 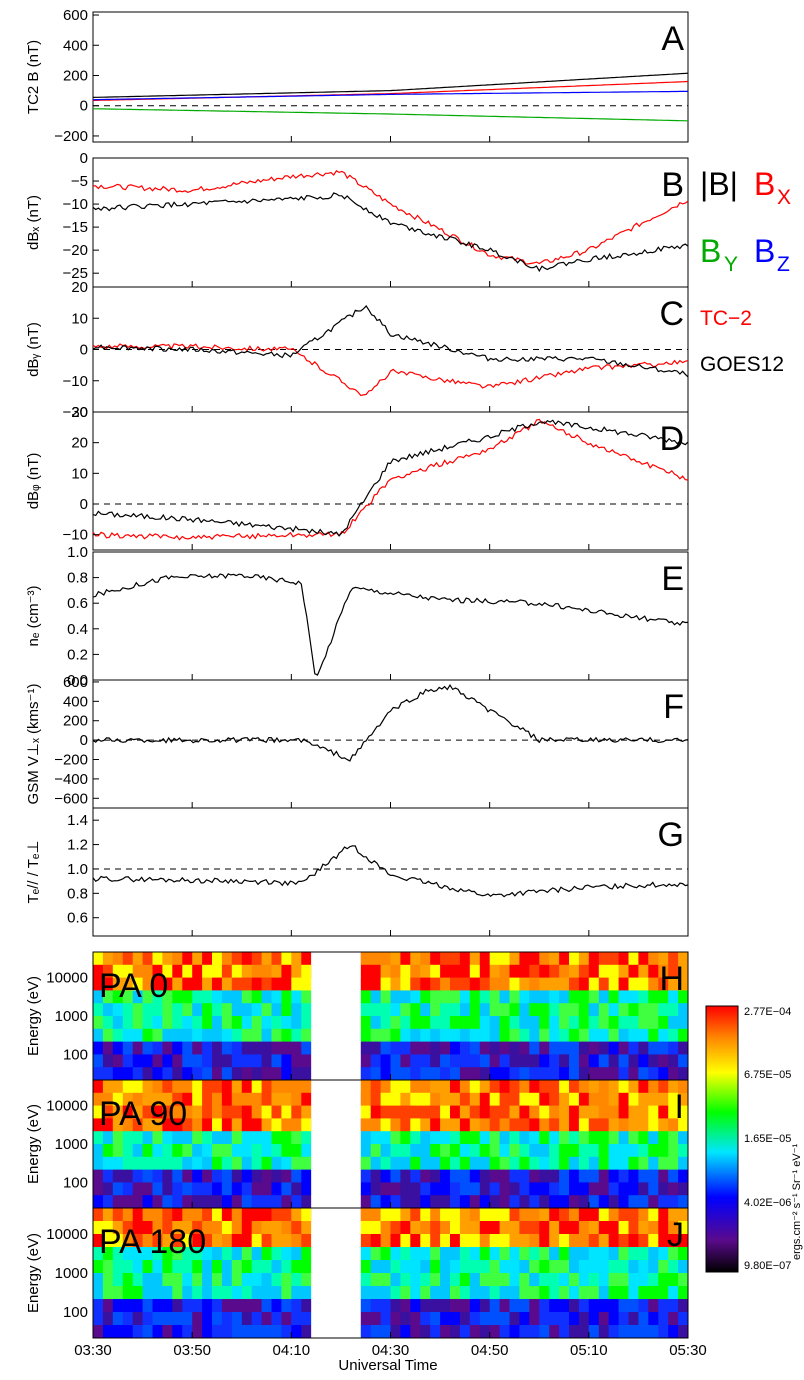 What do you see at coordinates (33, 616) in the screenshot?
I see `y-axis-label: nₑ (cm⁻³)` at bounding box center [33, 616].